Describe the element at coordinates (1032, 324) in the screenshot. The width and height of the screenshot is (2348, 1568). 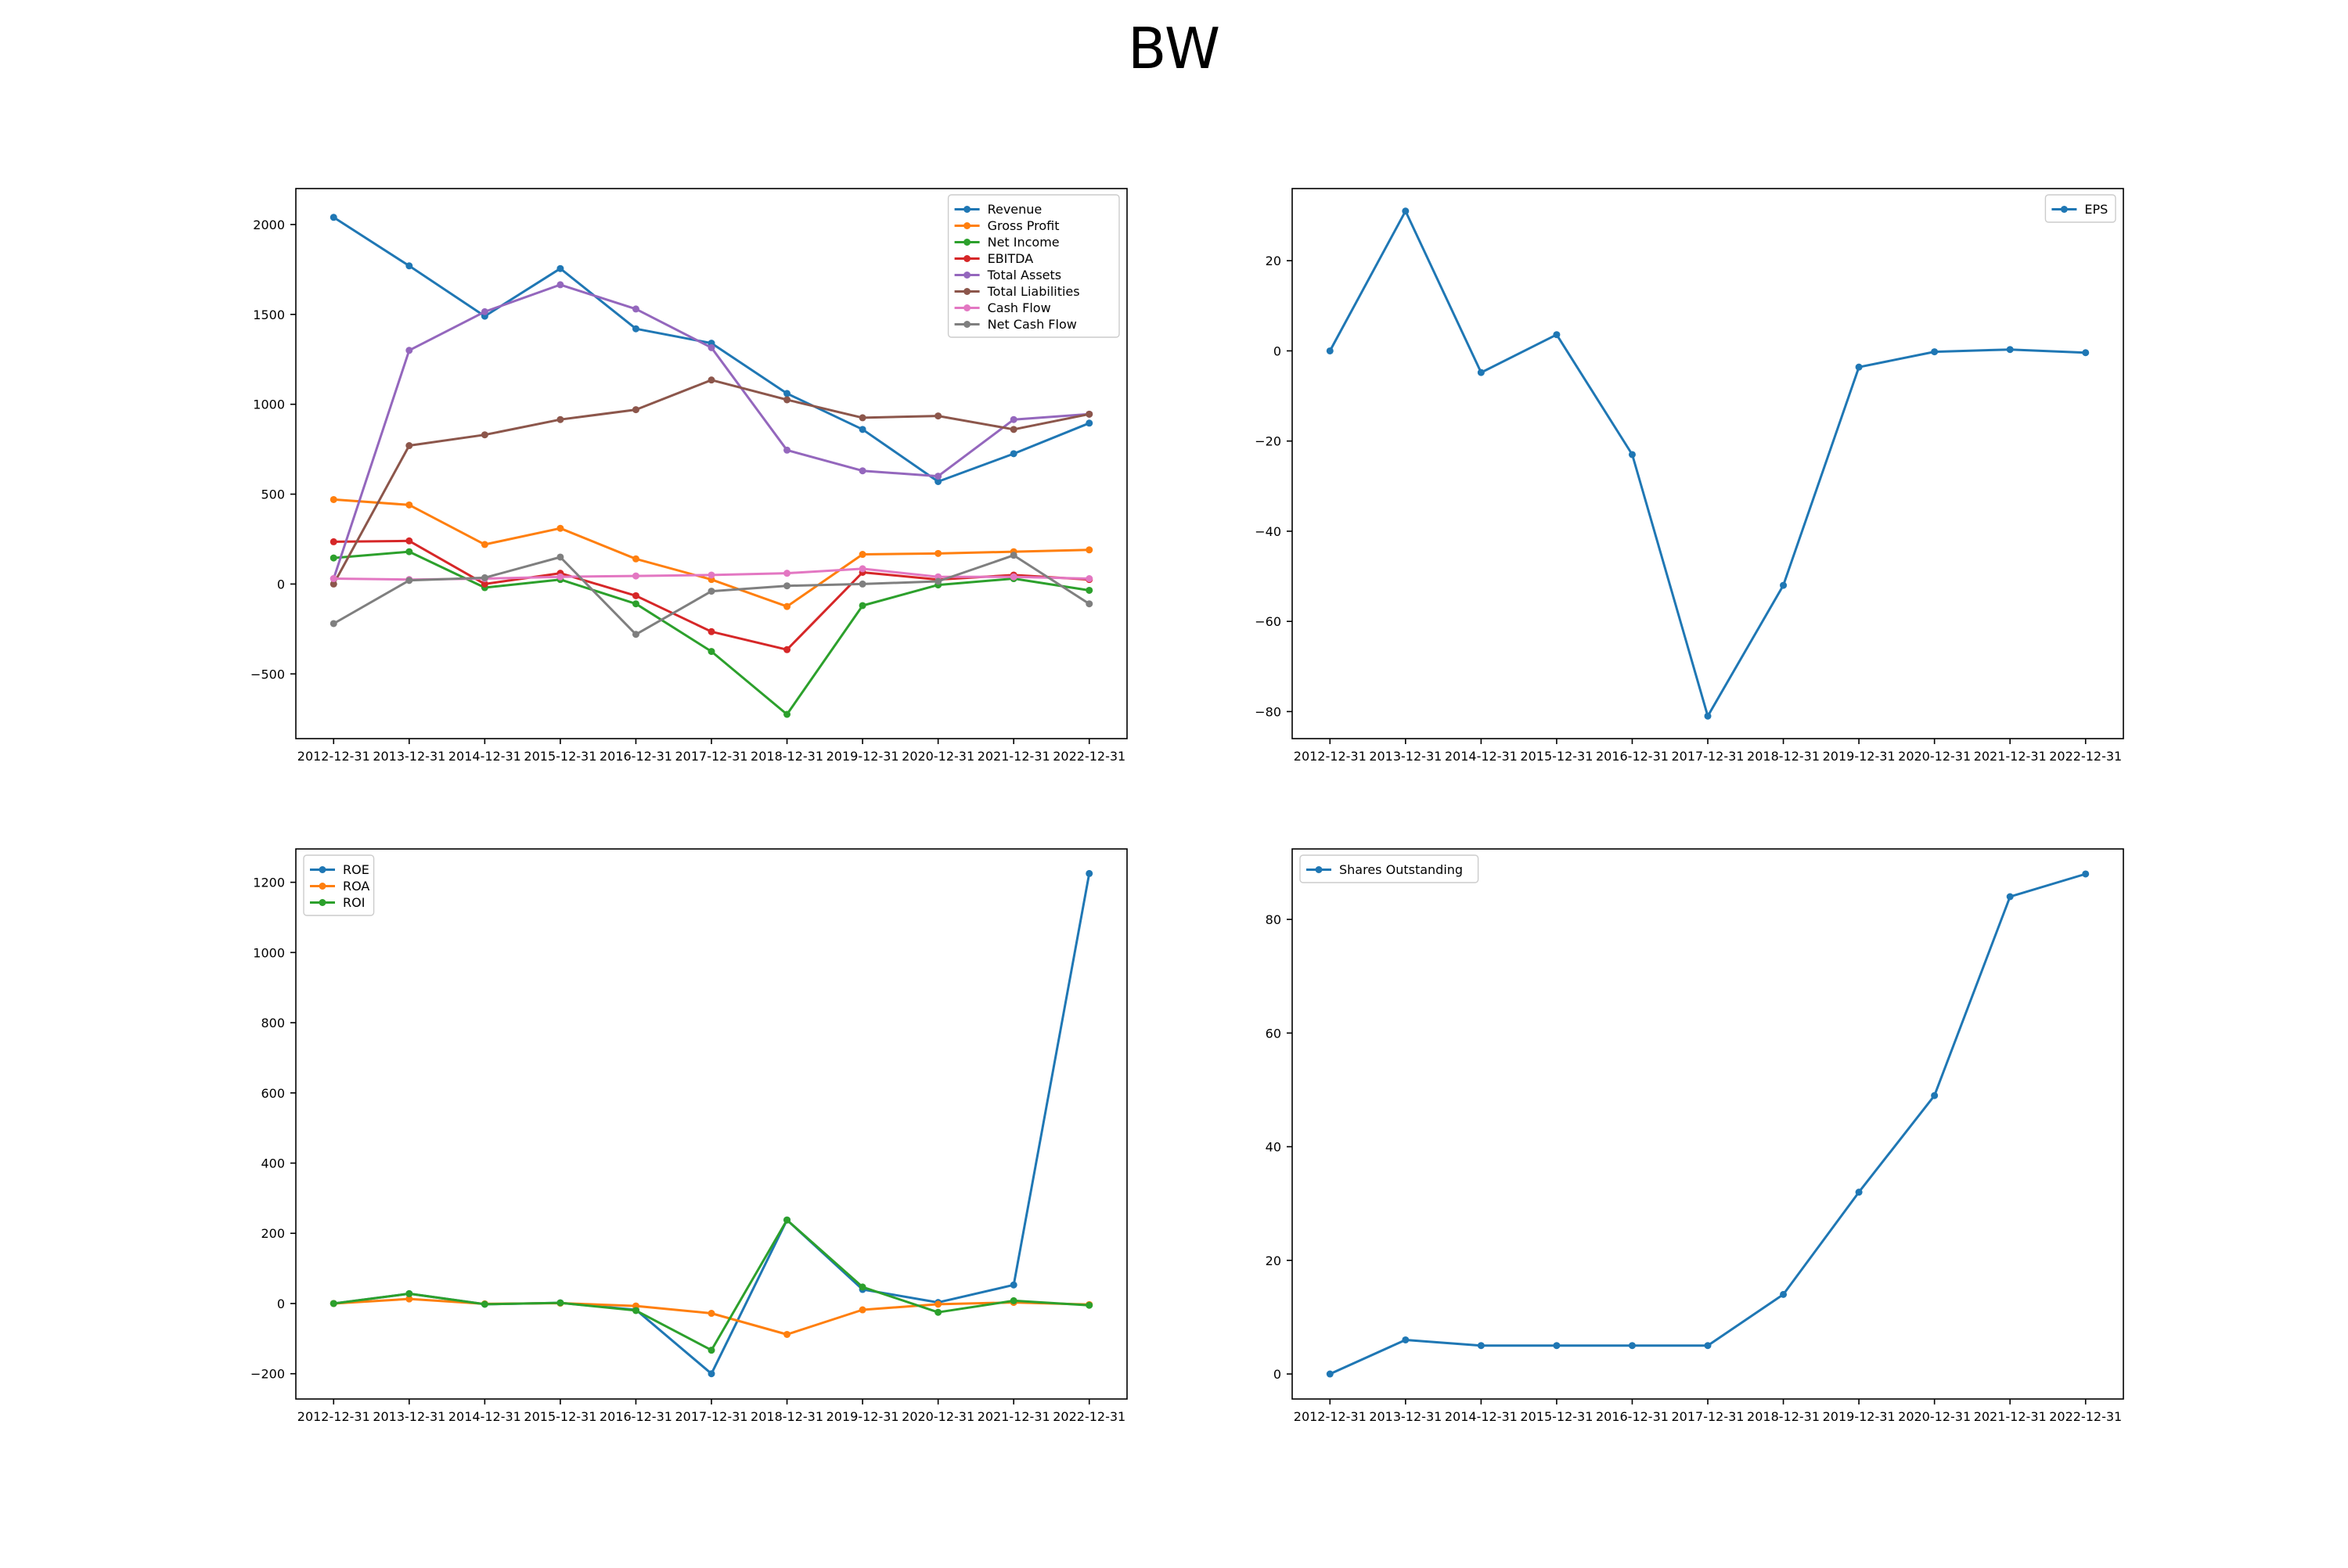
I see `legend-label: Net Cash Flow` at that location.